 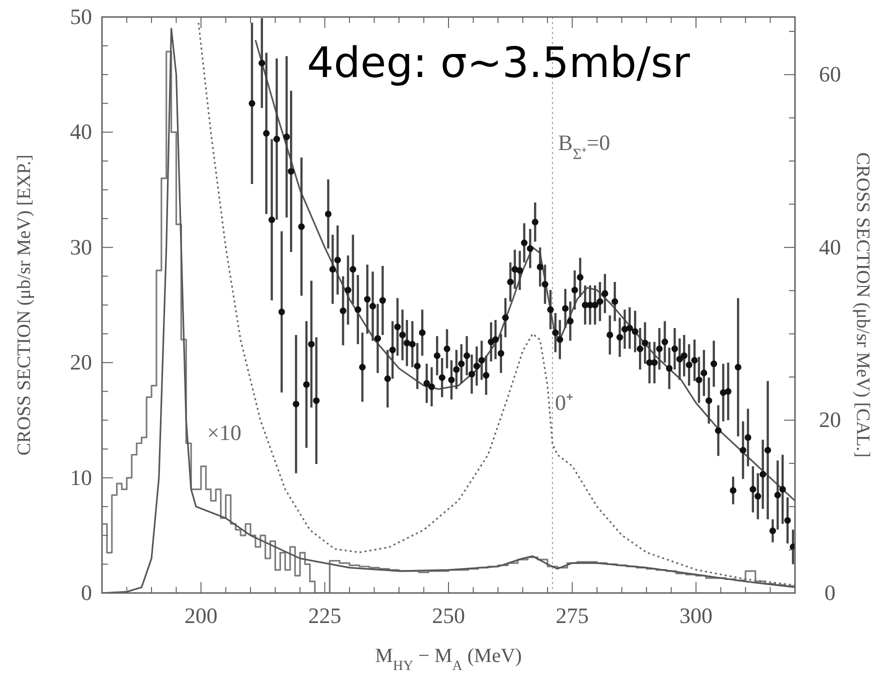 What do you see at coordinates (862, 305) in the screenshot?
I see `y2-axis-title: CROSS SECTION (μb/sr MeV) [CAL.]` at bounding box center [862, 305].